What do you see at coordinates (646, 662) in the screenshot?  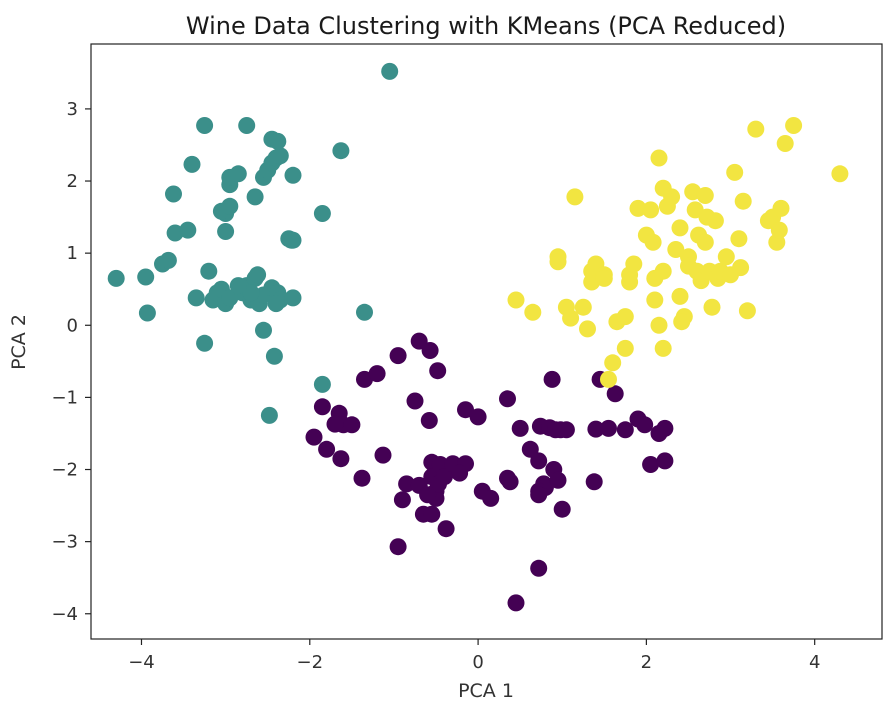 I see `x-tick-label: 2` at bounding box center [646, 662].